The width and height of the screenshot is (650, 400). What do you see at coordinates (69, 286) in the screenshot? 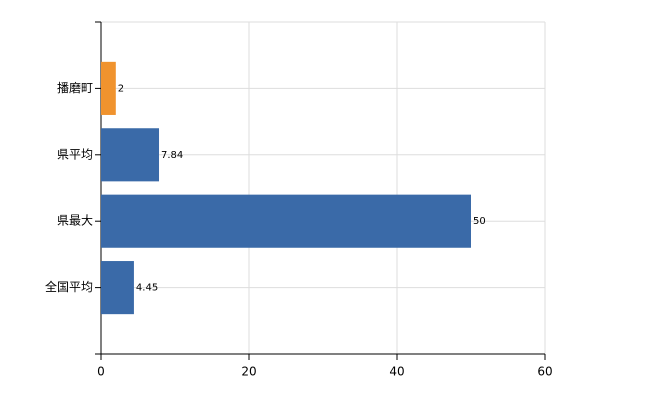
I see `y-tick-label: 全国平均` at bounding box center [69, 286].